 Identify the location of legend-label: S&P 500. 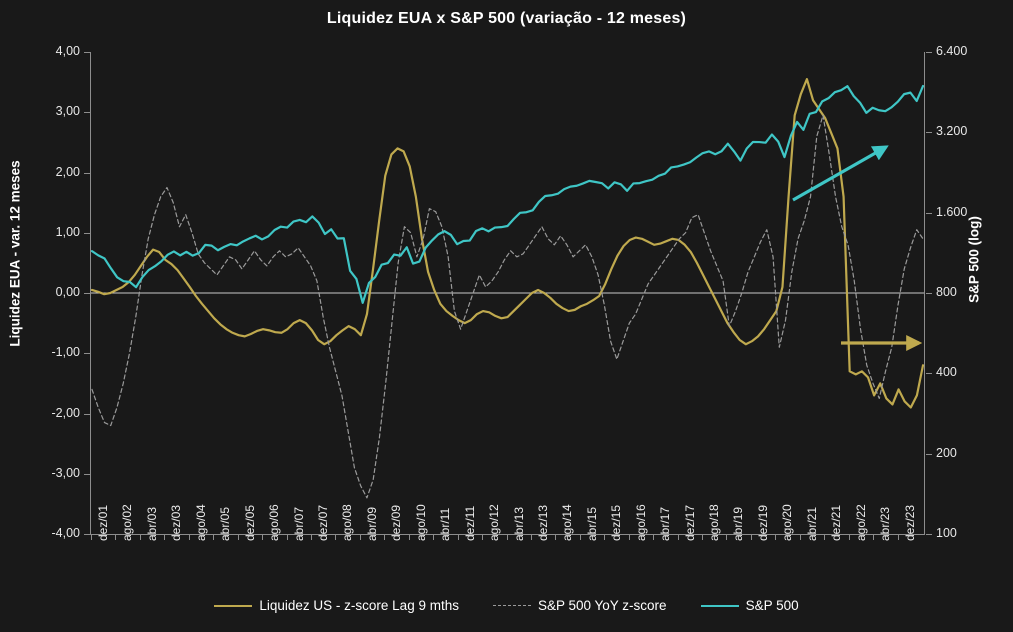
(772, 605).